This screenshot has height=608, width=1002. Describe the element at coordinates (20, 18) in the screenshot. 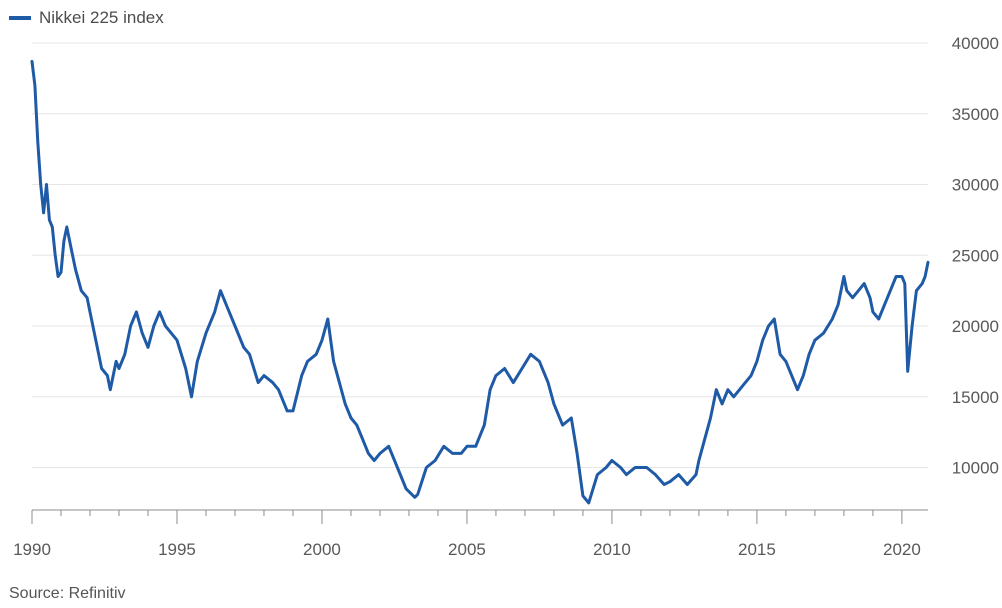

I see `legend-swatch` at that location.